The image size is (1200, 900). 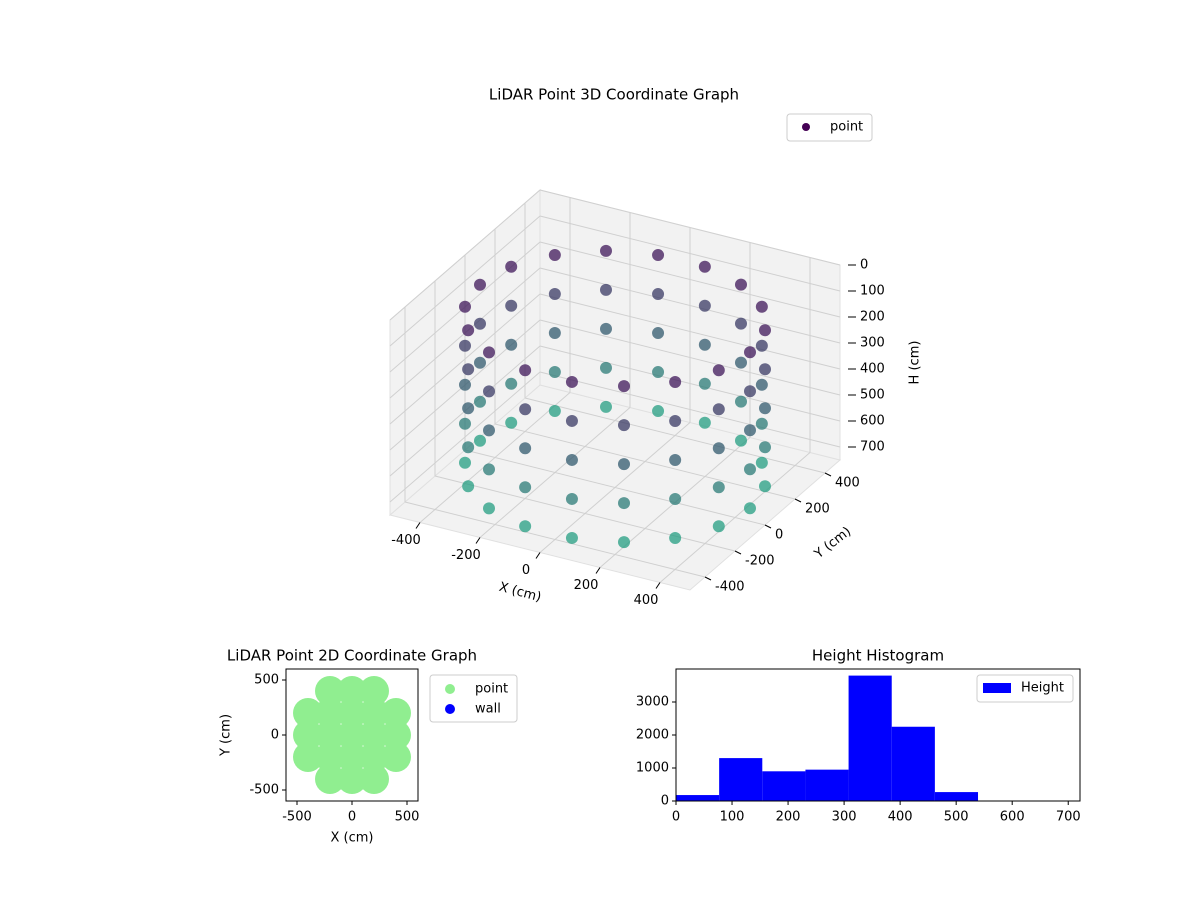 What do you see at coordinates (878, 656) in the screenshot?
I see `chart-title: Height Histogram` at bounding box center [878, 656].